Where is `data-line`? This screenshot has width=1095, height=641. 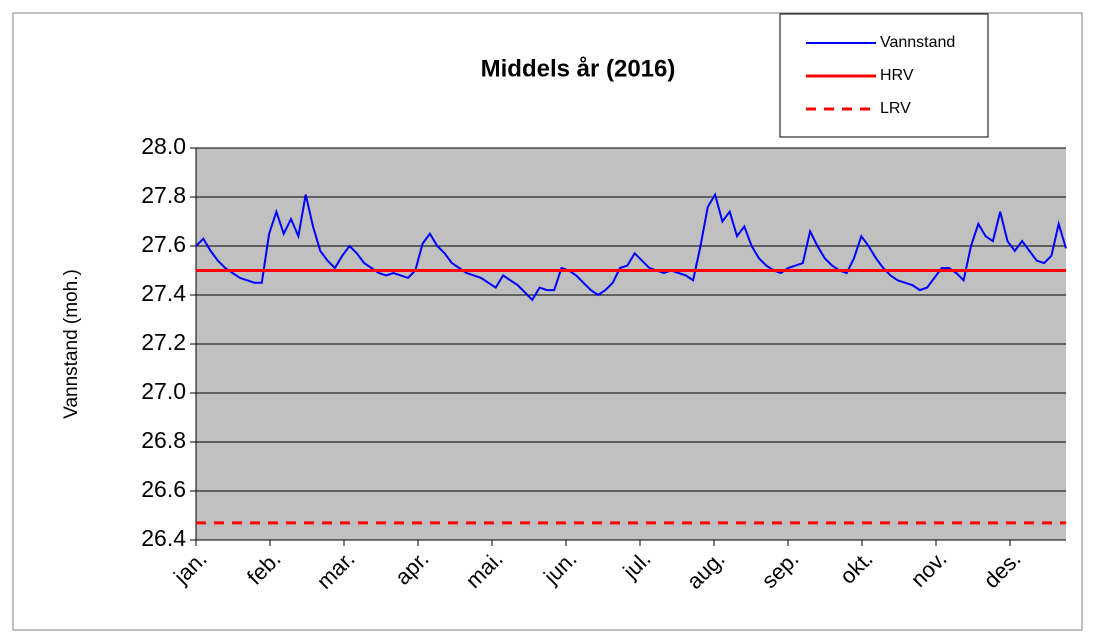
data-line is located at coordinates (631, 247).